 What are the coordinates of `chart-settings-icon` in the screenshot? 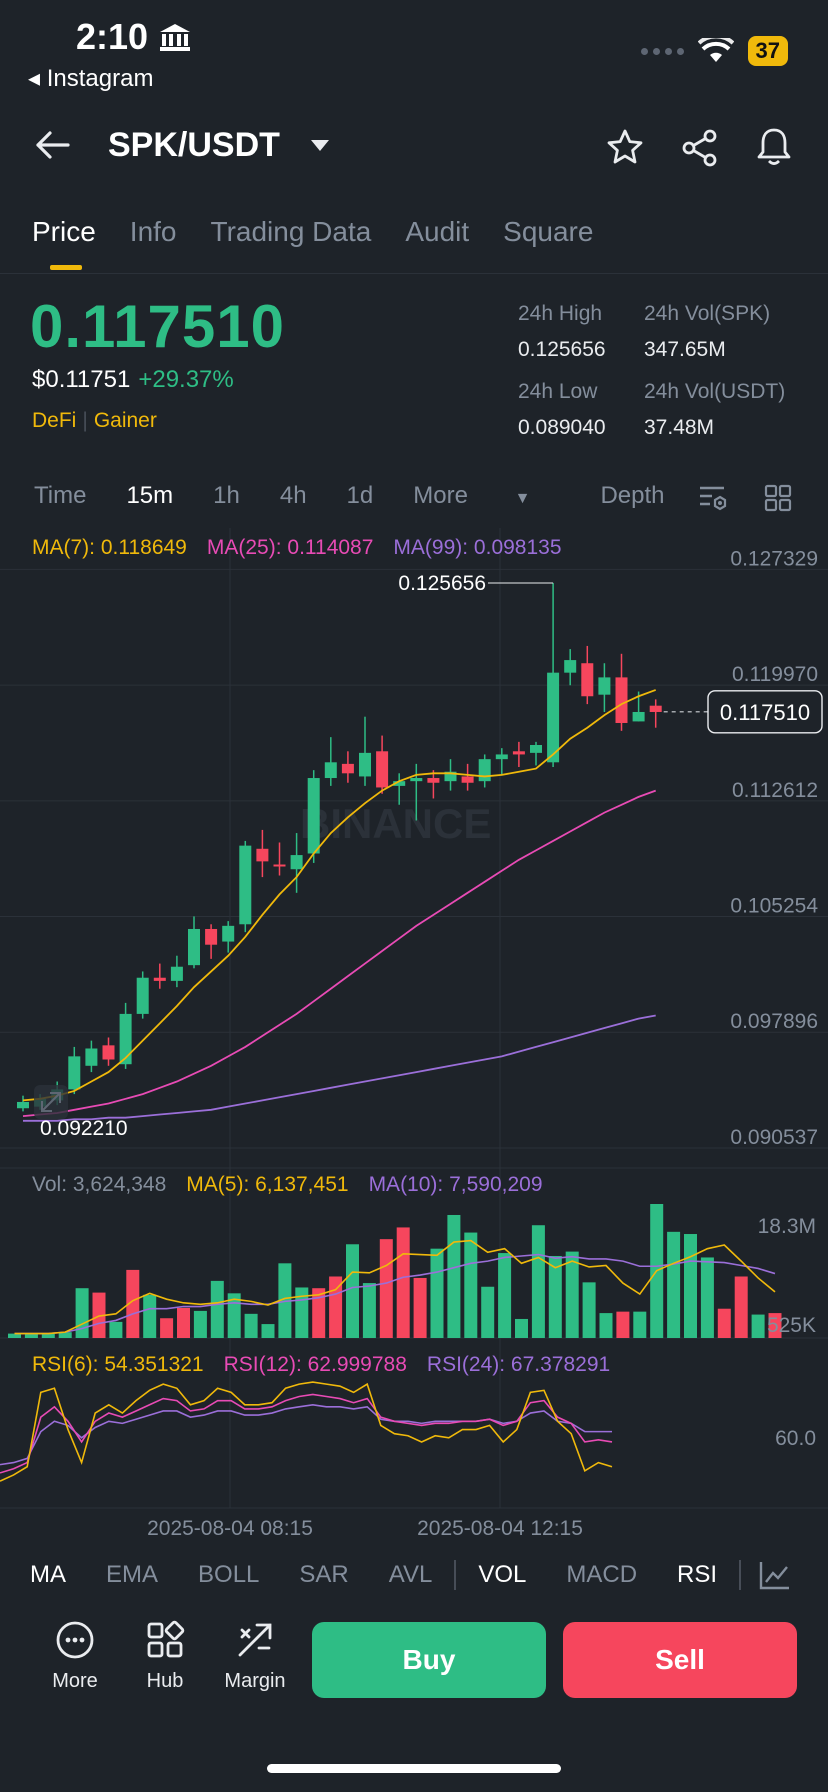 It's located at (713, 498).